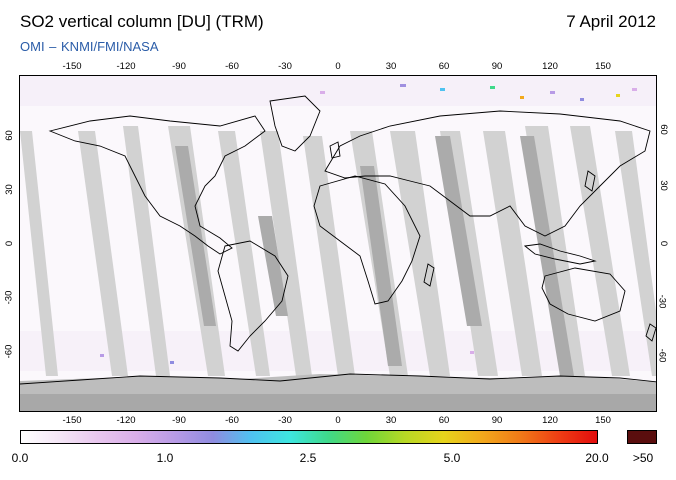  I want to click on lat-tick-right: 60, so click(663, 129).